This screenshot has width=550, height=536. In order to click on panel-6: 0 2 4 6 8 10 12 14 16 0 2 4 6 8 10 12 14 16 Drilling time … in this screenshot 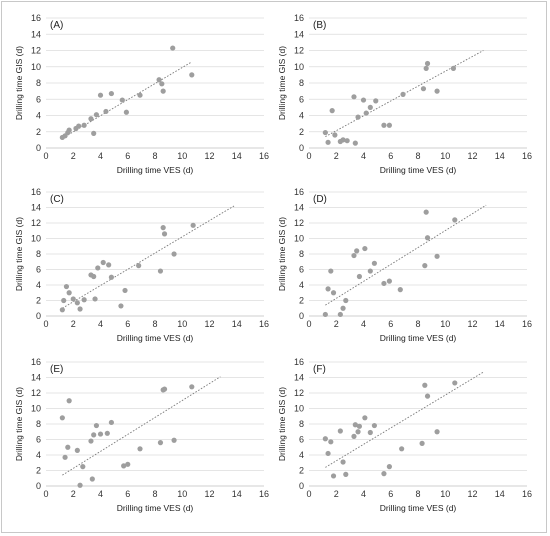, I will do `click(404, 435)`.